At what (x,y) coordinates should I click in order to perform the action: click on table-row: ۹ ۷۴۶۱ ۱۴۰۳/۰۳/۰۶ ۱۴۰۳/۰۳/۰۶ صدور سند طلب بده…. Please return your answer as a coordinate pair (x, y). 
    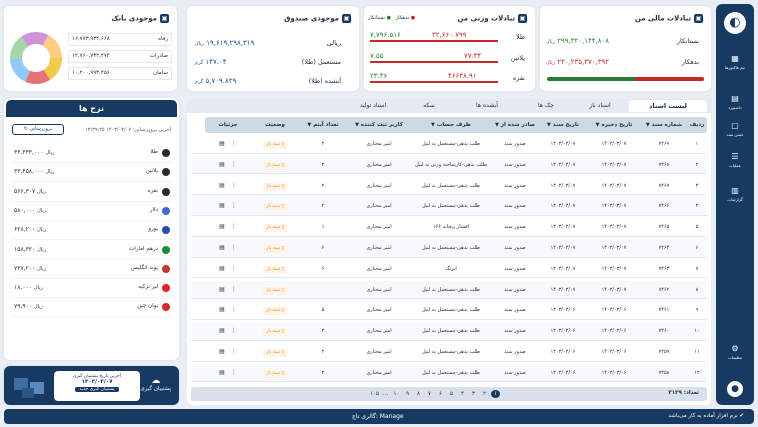
    Looking at the image, I should click on (449, 310).